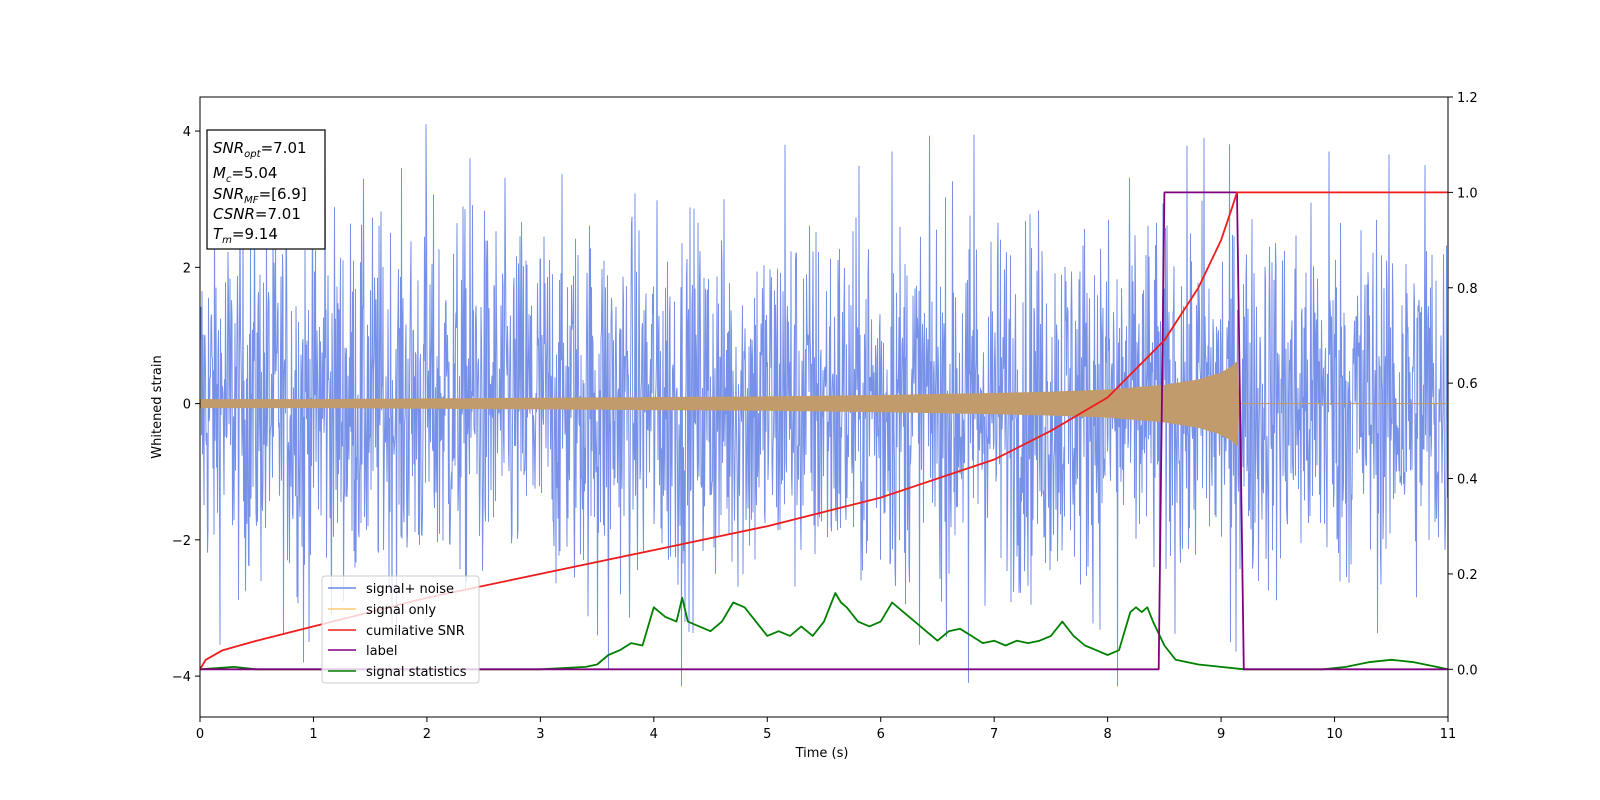 This screenshot has height=800, width=1600. I want to click on annotation-frame, so click(266, 189).